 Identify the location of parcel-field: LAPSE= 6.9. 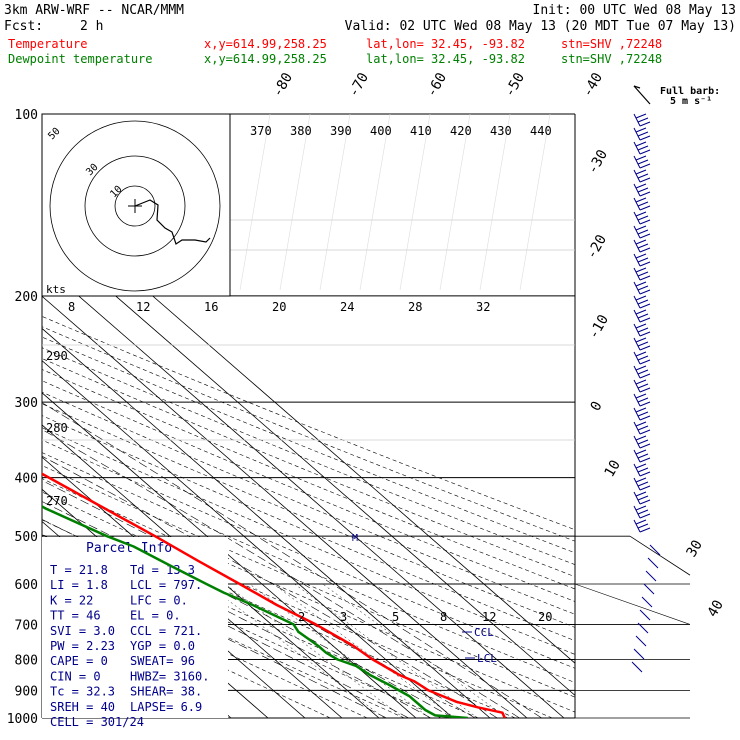
(166, 707).